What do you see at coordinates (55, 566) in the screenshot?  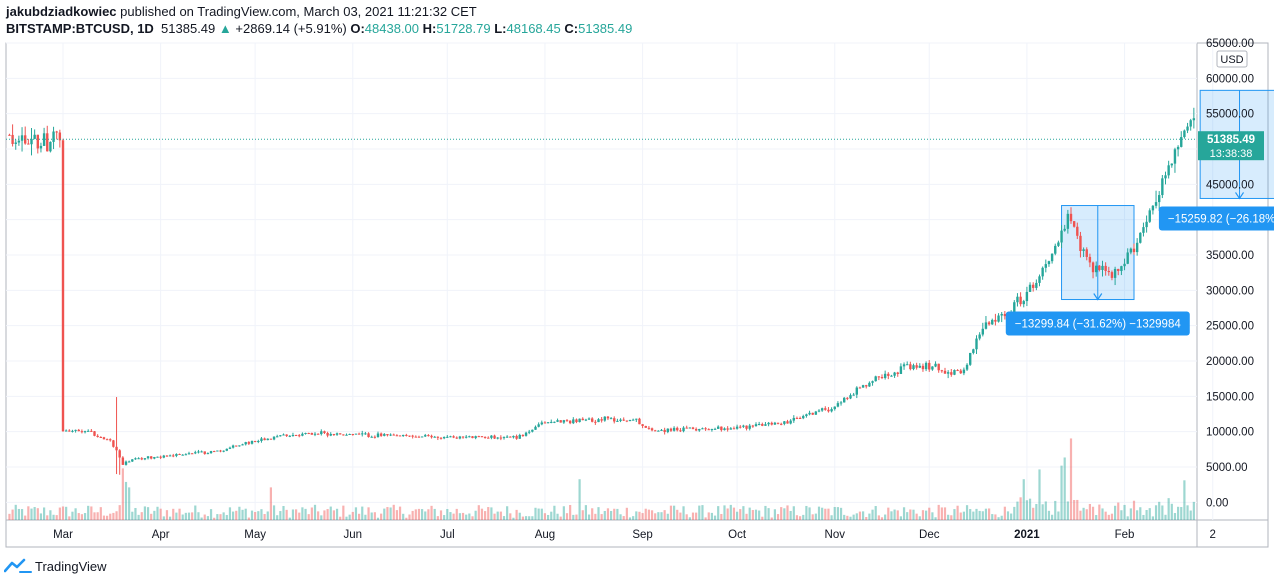 I see `footer-brand: TradingView` at bounding box center [55, 566].